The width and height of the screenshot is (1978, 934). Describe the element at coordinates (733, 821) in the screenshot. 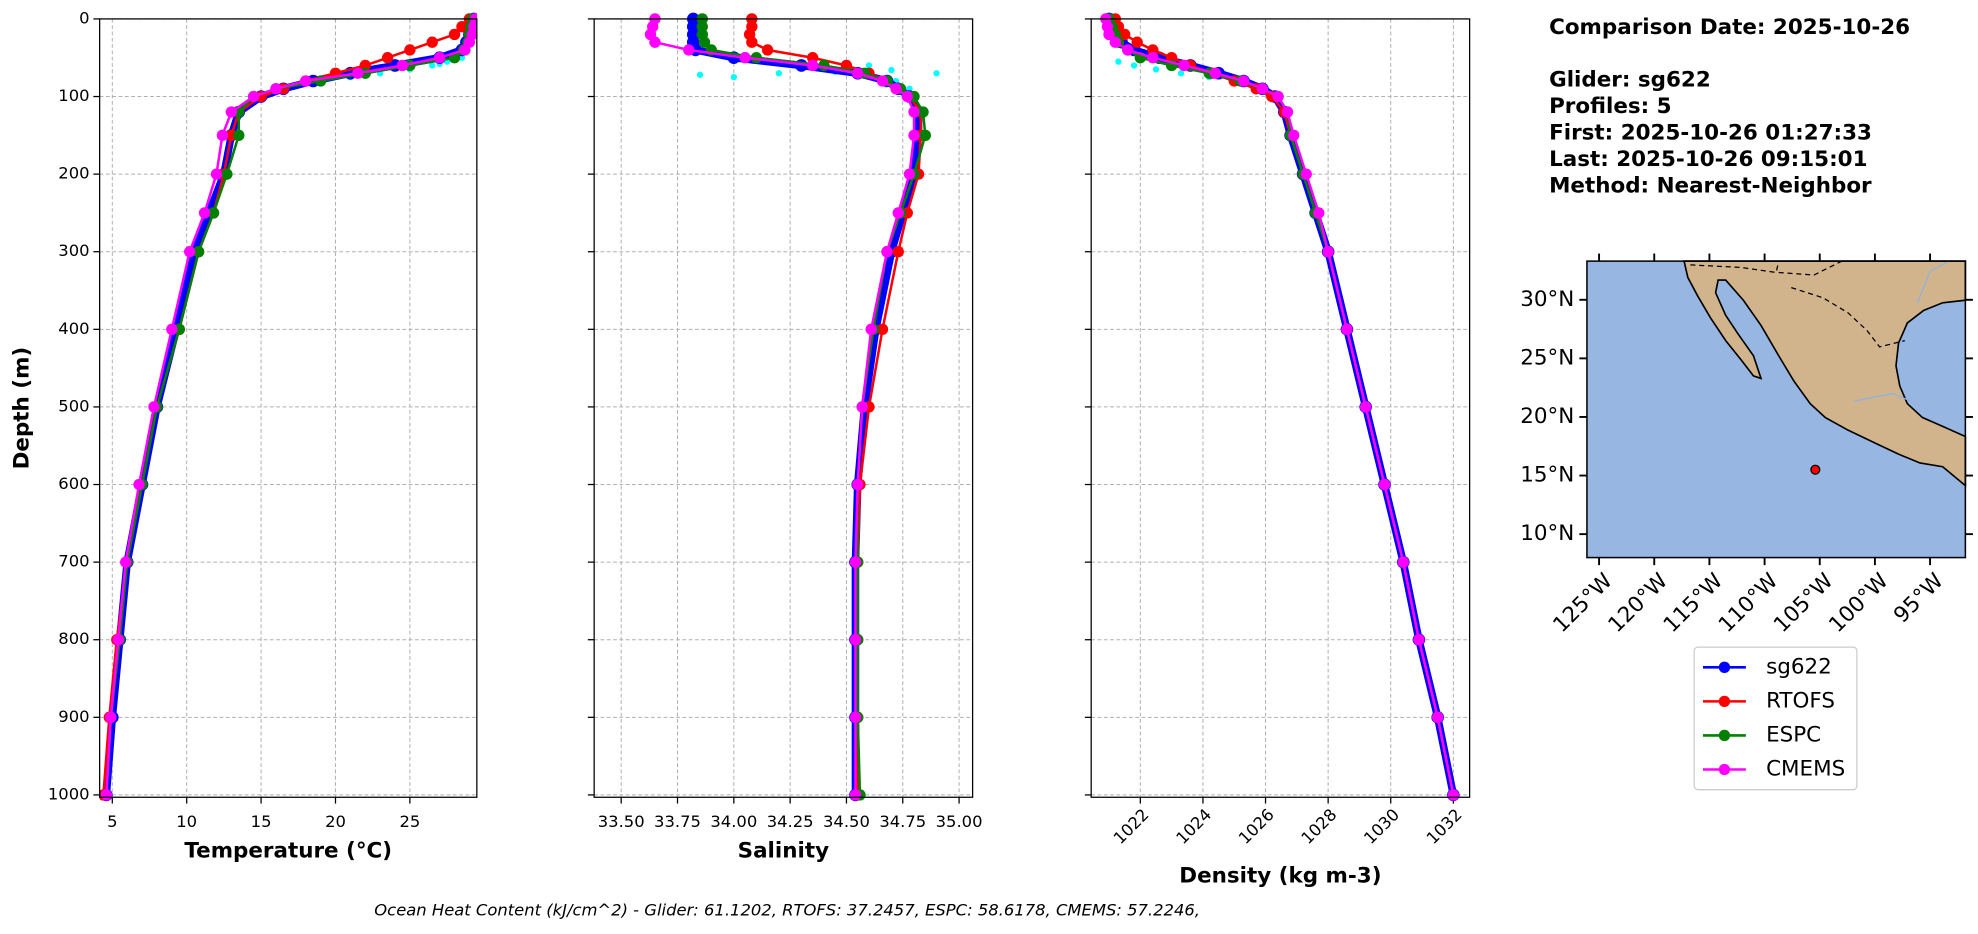

I see `x-tick-label: 34.00` at that location.